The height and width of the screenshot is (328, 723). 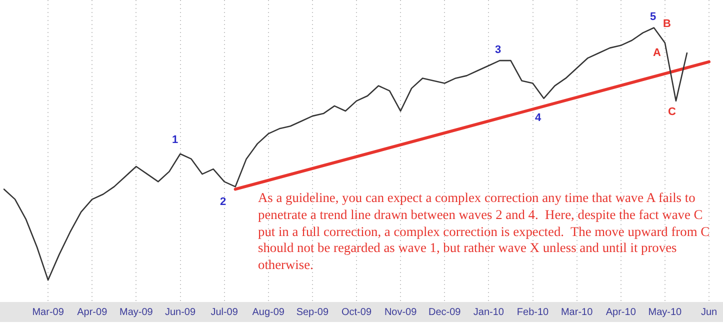 I want to click on x-tick-label: Mar-09, so click(x=48, y=312).